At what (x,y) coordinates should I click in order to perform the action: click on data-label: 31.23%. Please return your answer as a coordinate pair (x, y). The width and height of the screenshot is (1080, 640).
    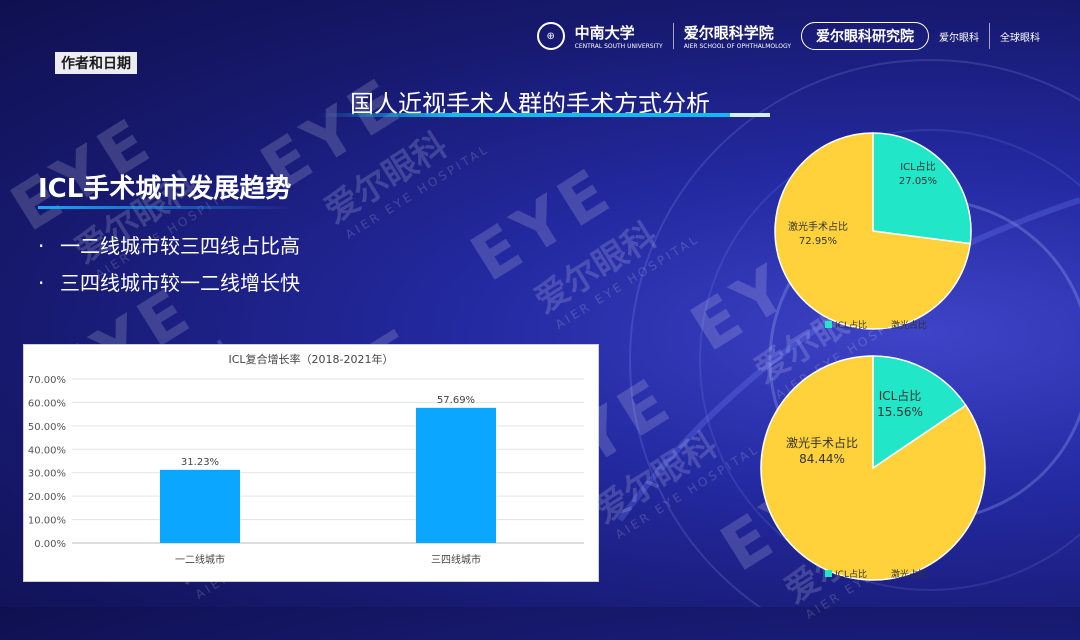
    Looking at the image, I should click on (200, 462).